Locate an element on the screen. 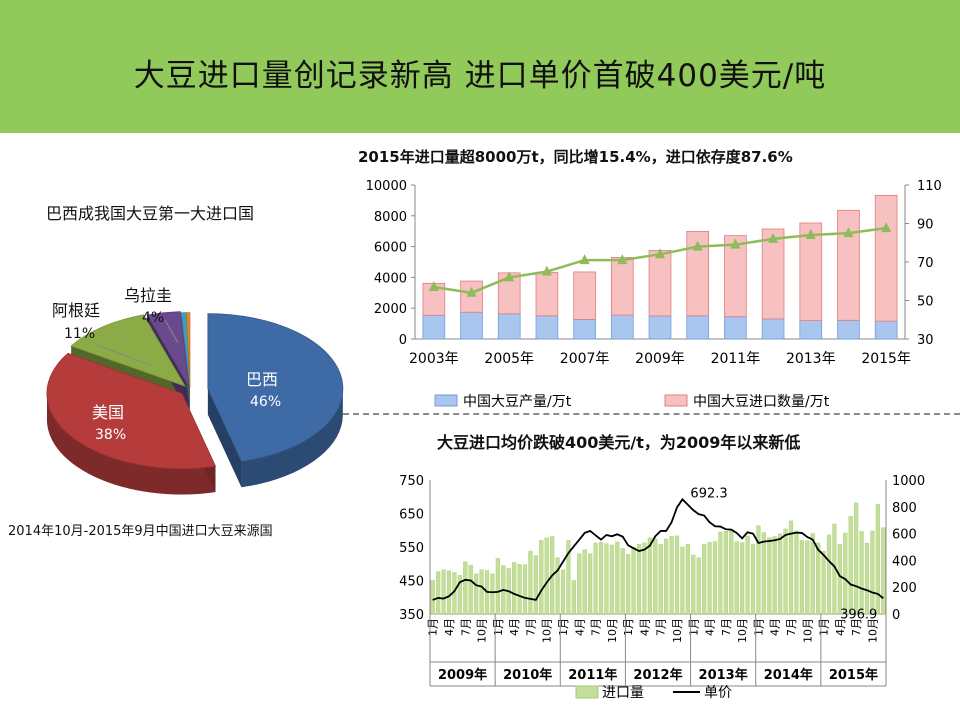 The height and width of the screenshot is (720, 960). annotation-min-price: 396.9 is located at coordinates (858, 614).